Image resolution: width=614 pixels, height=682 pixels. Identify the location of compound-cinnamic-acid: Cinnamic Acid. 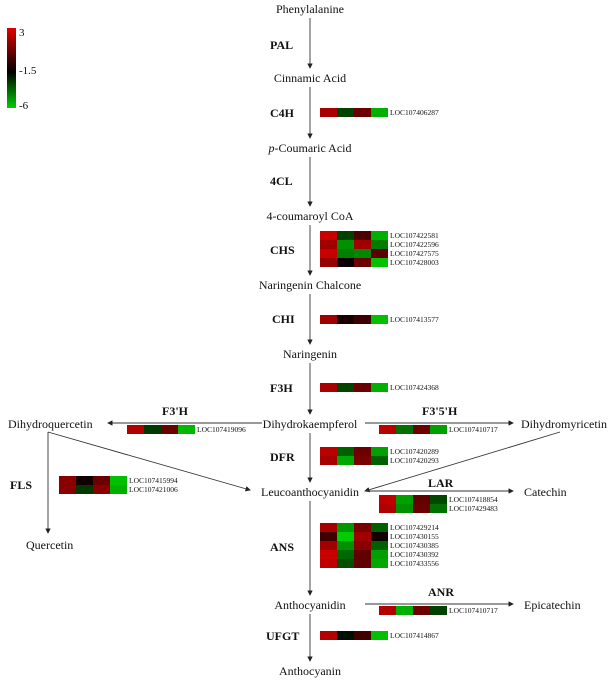
(310, 78).